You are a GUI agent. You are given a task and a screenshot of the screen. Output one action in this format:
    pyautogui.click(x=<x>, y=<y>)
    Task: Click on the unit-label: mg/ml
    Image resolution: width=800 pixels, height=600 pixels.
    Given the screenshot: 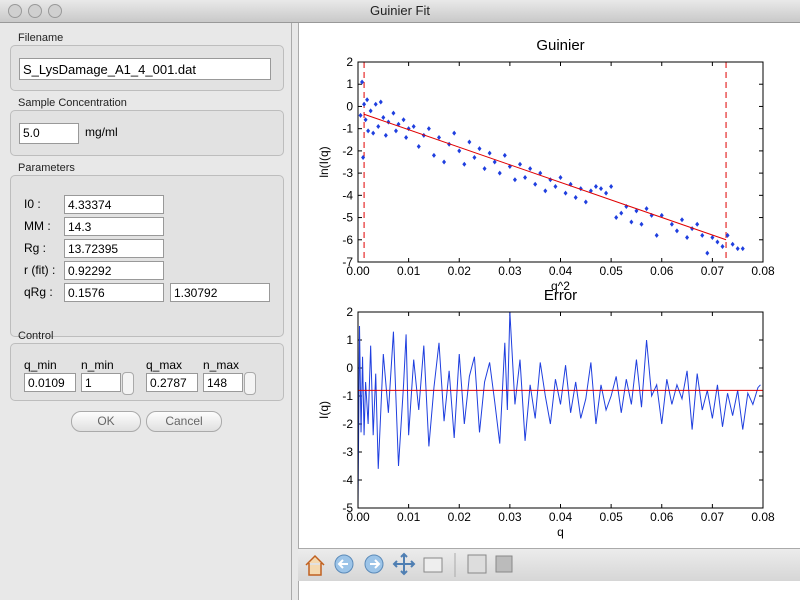 What is the action you would take?
    pyautogui.click(x=101, y=132)
    